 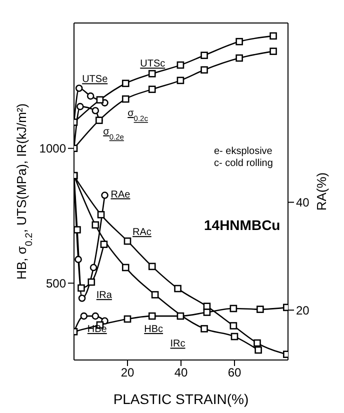 What do you see at coordinates (138, 115) in the screenshot?
I see `series-label: σ$_{0.2c}$` at bounding box center [138, 115].